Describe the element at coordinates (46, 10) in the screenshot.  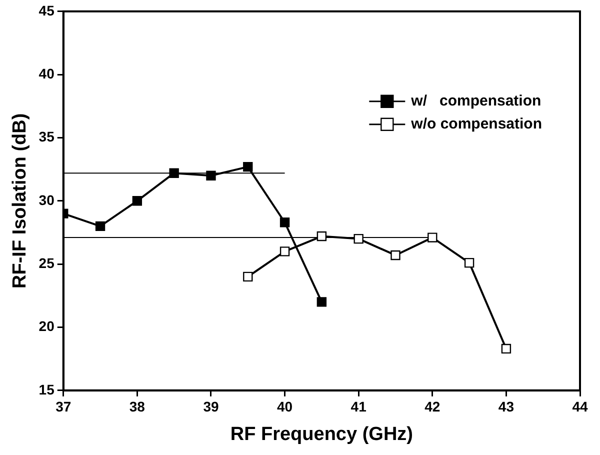
I see `y-tick-label: 45` at that location.